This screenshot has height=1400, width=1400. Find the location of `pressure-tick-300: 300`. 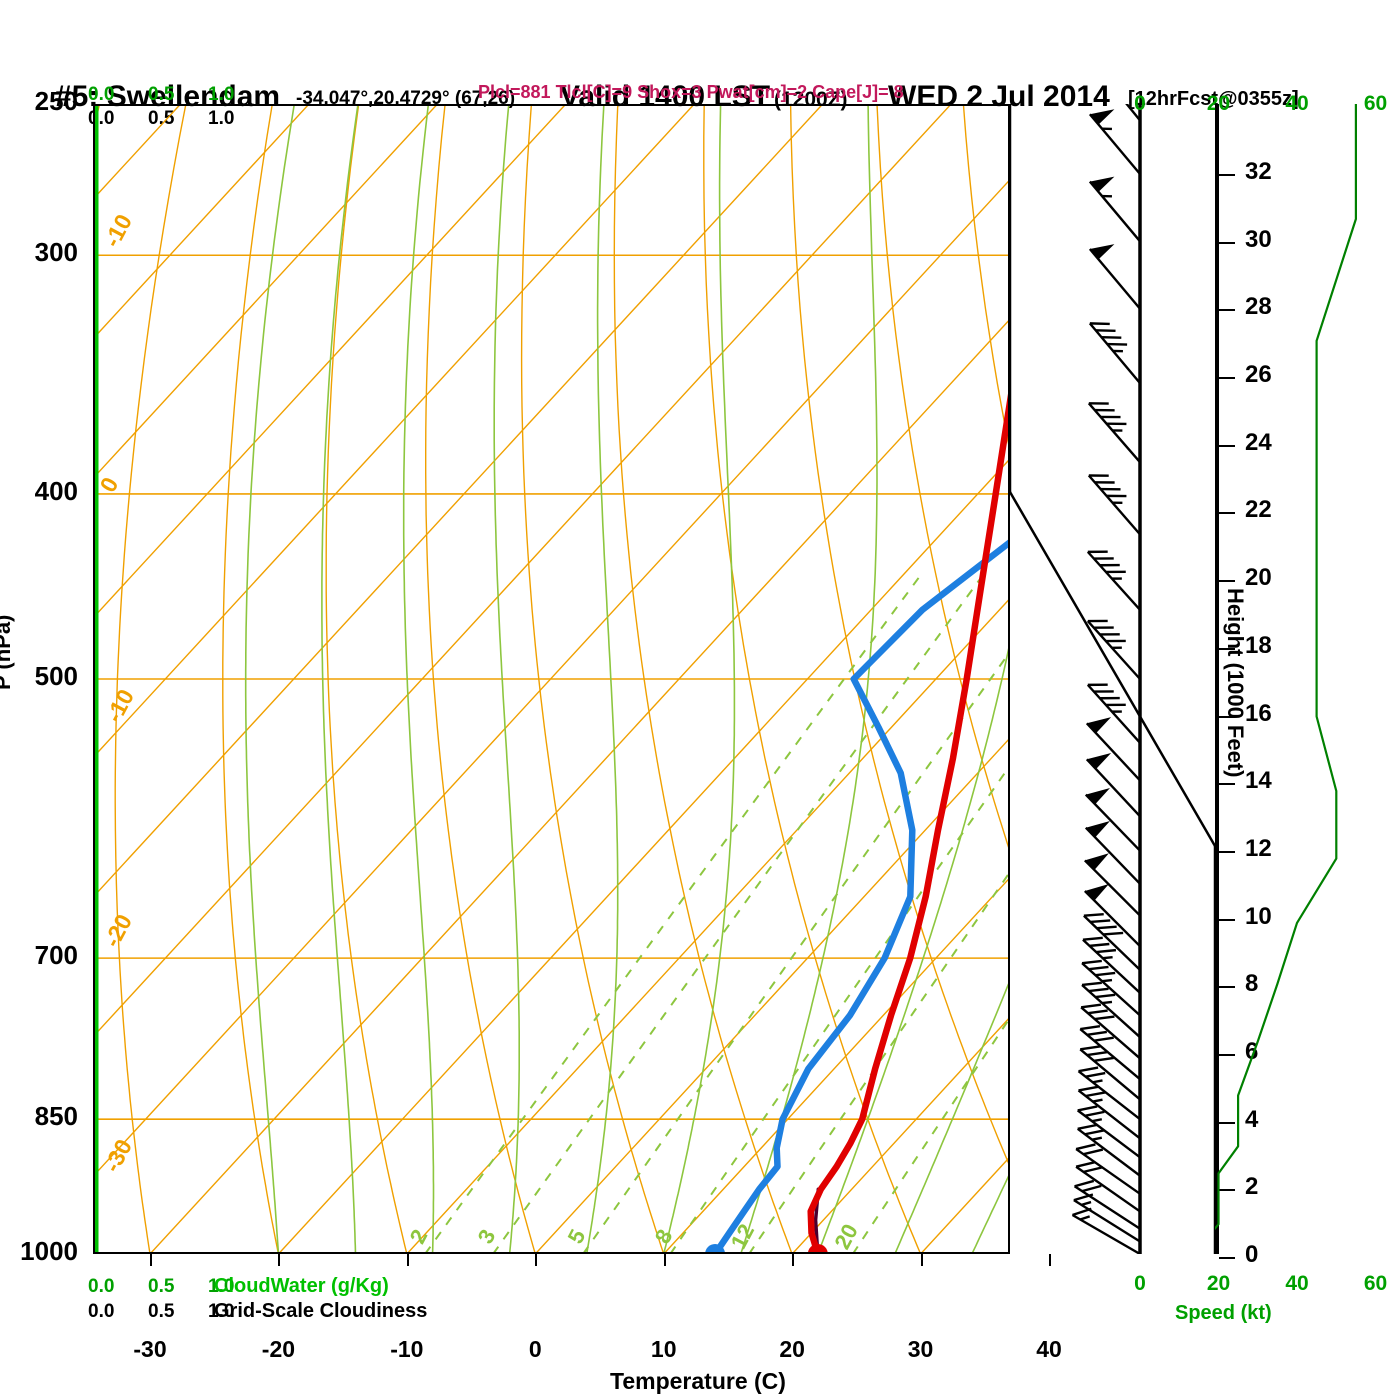

pressure-tick-300: 300 is located at coordinates (56, 252).